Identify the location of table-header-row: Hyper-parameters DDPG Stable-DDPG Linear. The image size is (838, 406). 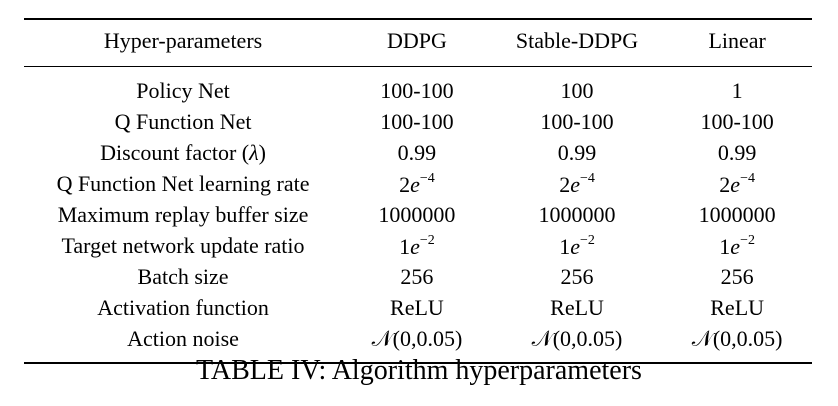
(418, 42).